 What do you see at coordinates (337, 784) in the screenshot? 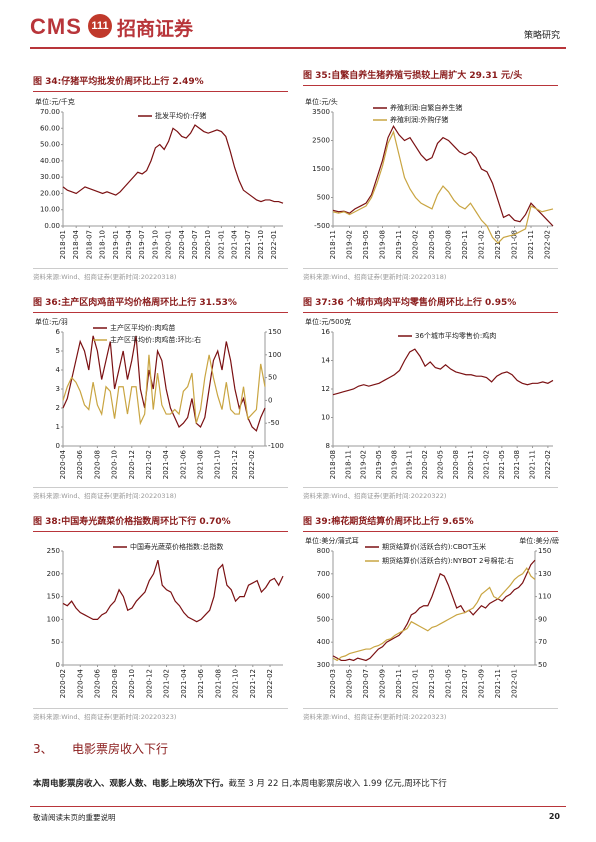
I see `paragraph-text: 截至 3 月 22 日,本周电影票房收入 1.99 亿元,周环比下行` at bounding box center [337, 784].